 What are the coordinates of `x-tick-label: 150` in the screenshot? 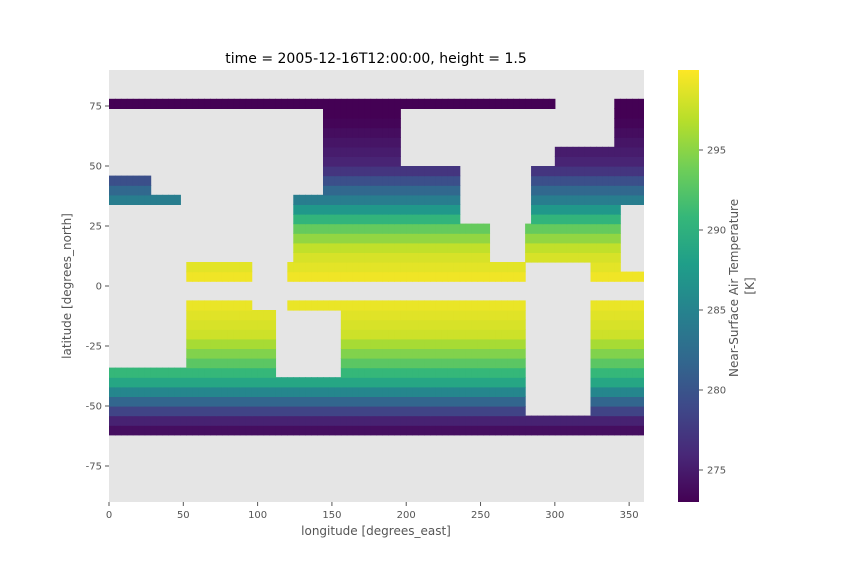 It's located at (331, 515).